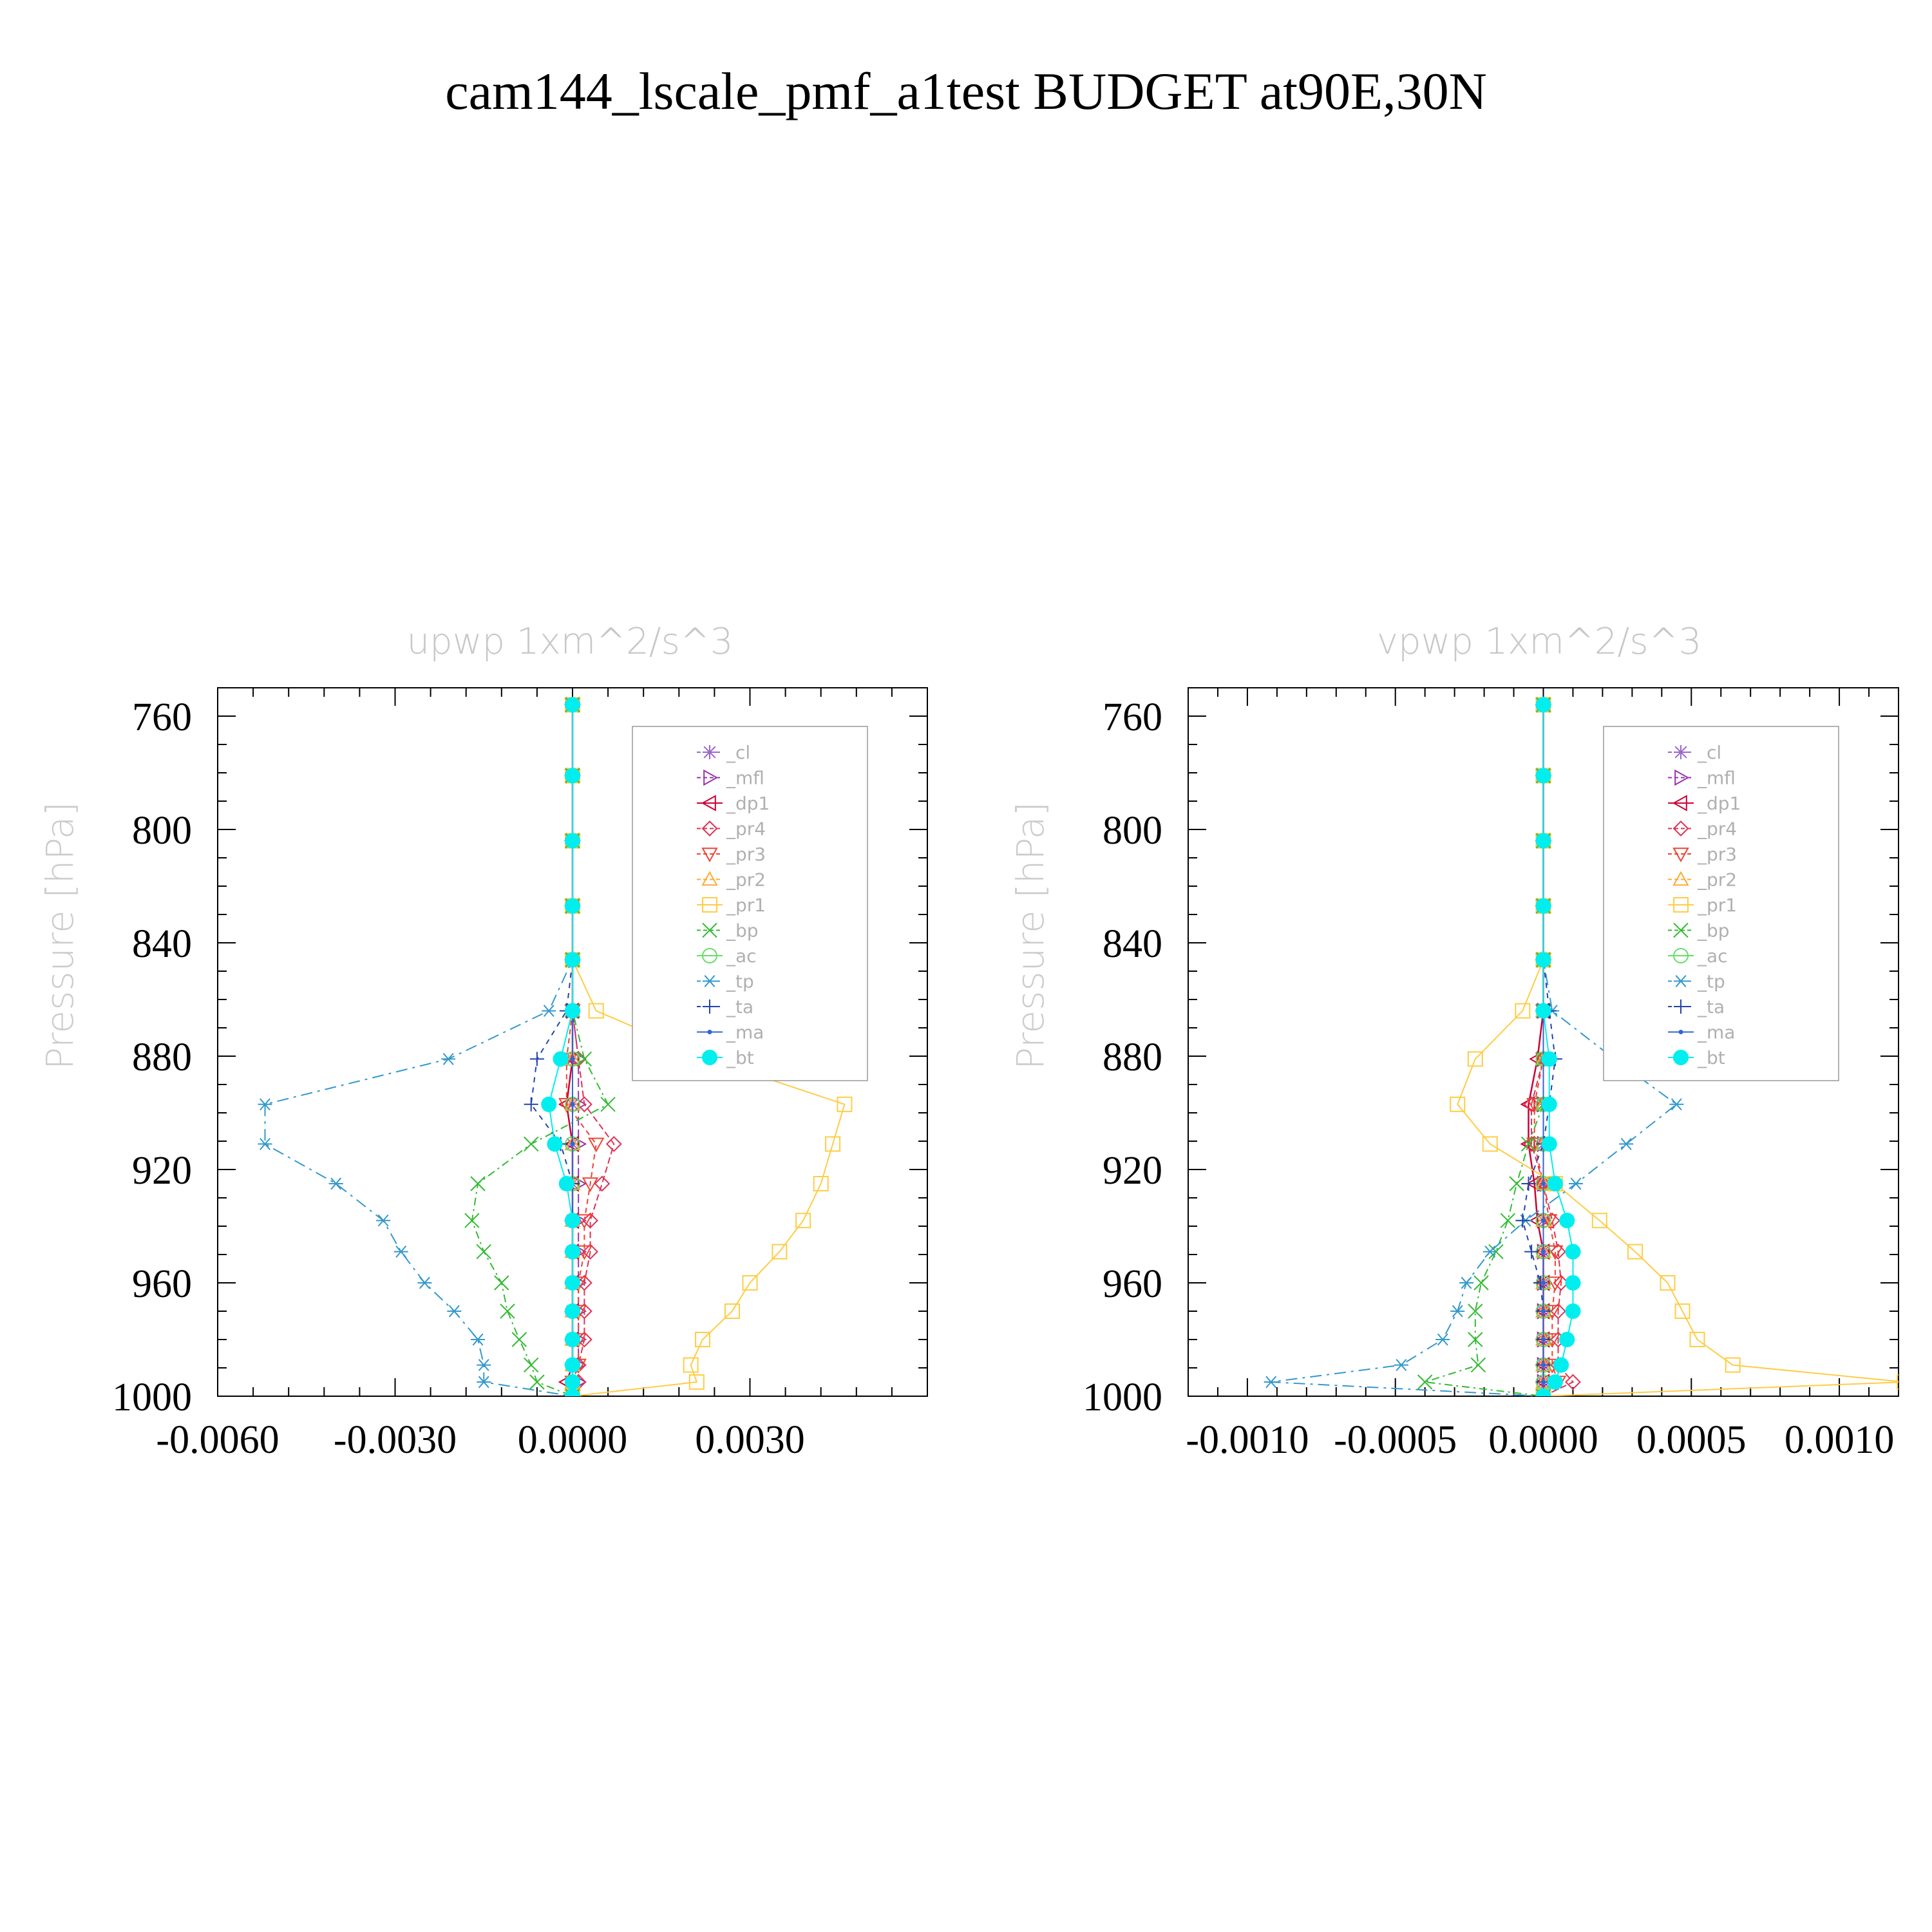 The height and width of the screenshot is (1932, 1932). I want to click on x-tick-label: -0.0060, so click(217, 1440).